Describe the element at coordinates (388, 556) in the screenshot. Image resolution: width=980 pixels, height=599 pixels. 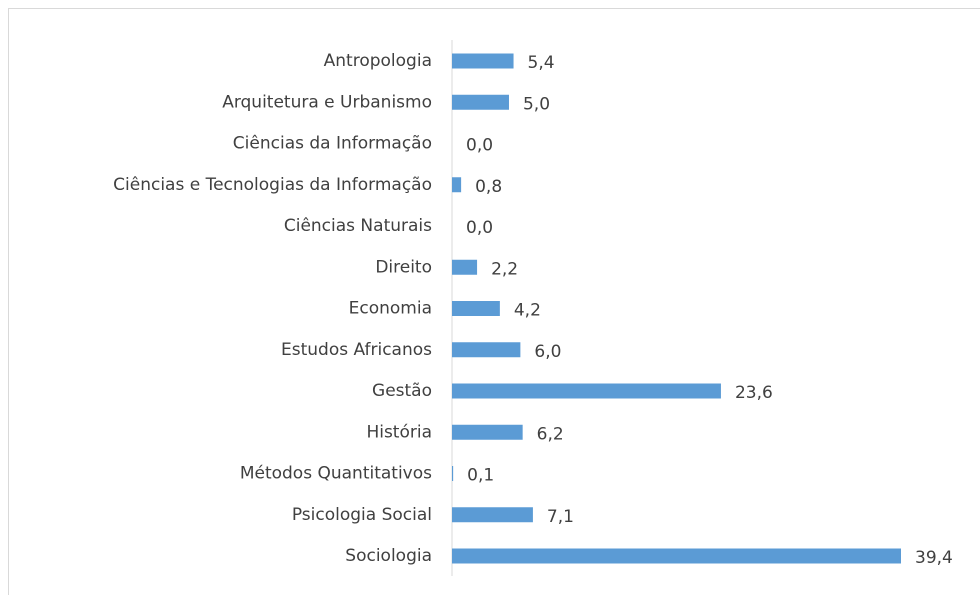
I see `y-tick-label: Sociologia` at that location.